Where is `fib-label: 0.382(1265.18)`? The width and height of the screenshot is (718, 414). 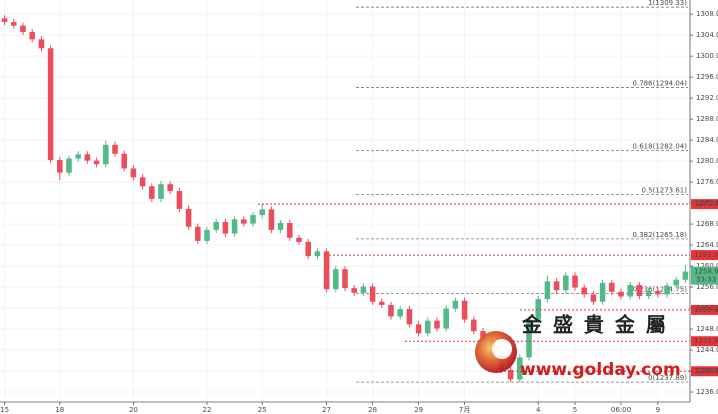
fib-label: 0.382(1265.18) is located at coordinates (660, 235).